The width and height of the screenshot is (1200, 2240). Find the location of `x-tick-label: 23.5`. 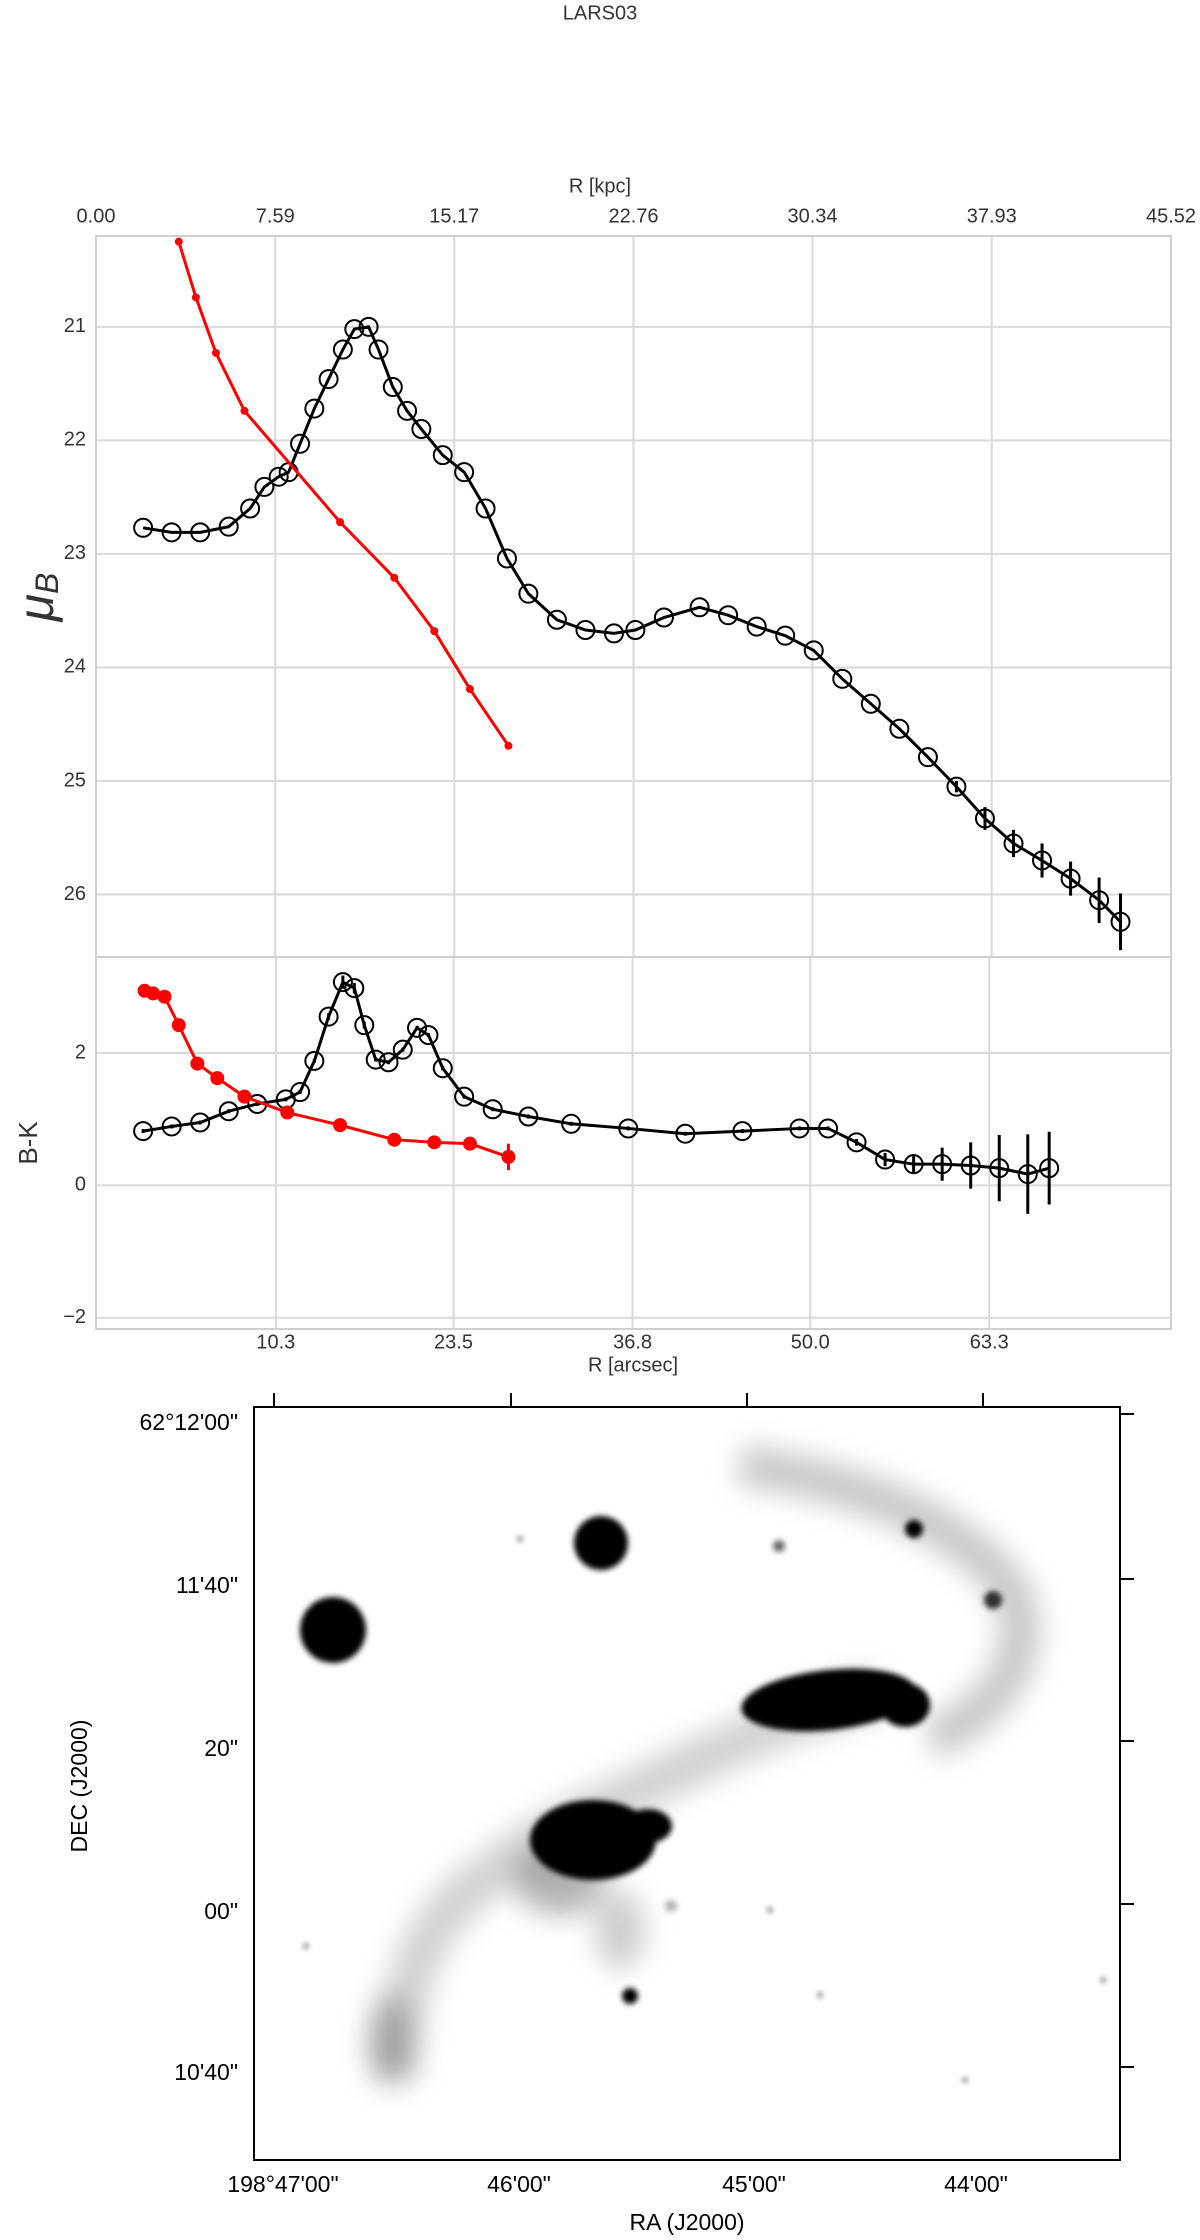

x-tick-label: 23.5 is located at coordinates (453, 1342).